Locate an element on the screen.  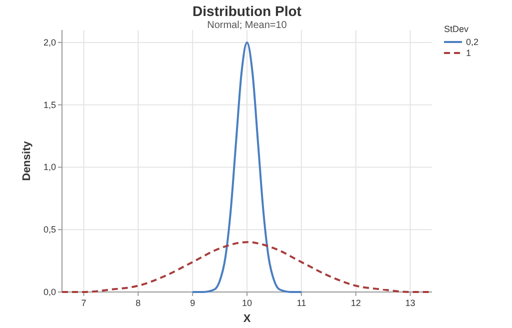
legend-label: 0,2 is located at coordinates (472, 42).